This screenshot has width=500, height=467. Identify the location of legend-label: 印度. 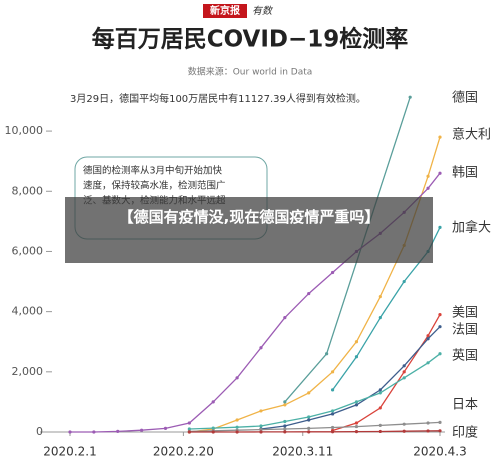
(465, 433).